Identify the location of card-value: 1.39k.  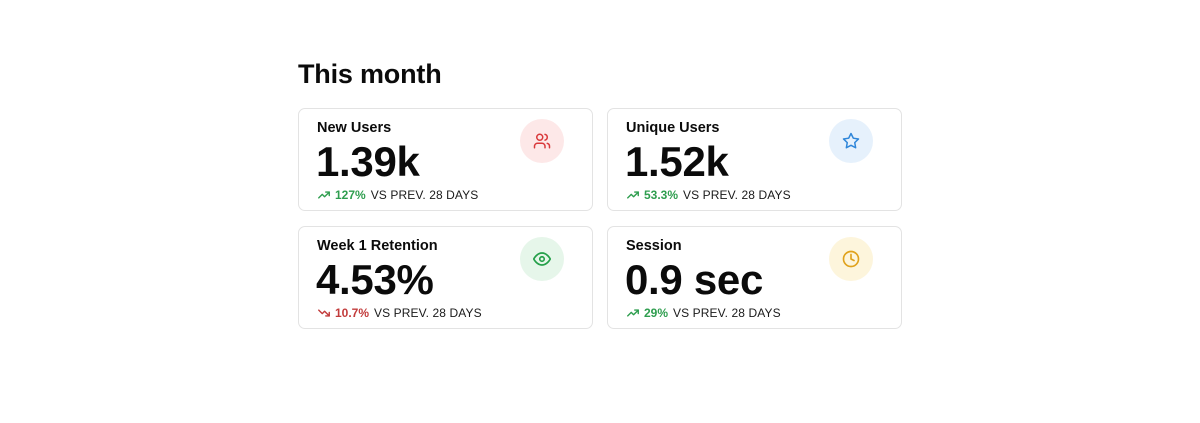
(368, 161).